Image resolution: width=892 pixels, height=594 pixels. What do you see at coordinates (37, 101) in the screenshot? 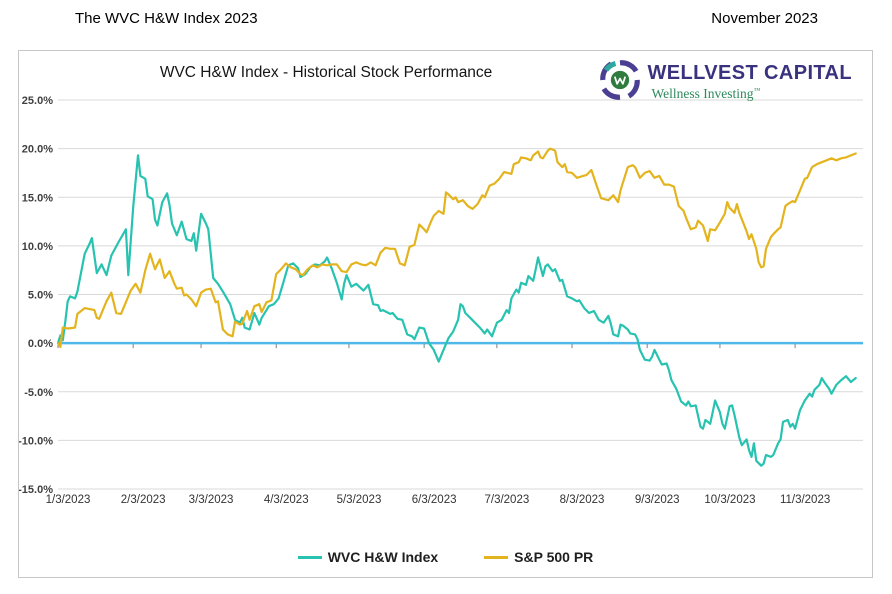
I see `svg-text: 25.0%` at bounding box center [37, 101].